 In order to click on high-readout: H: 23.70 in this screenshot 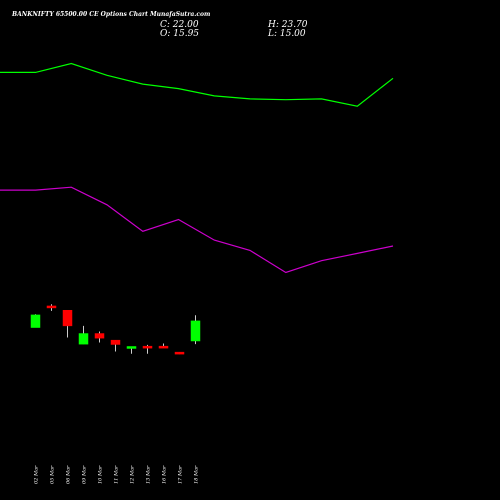, I will do `click(287, 25)`.